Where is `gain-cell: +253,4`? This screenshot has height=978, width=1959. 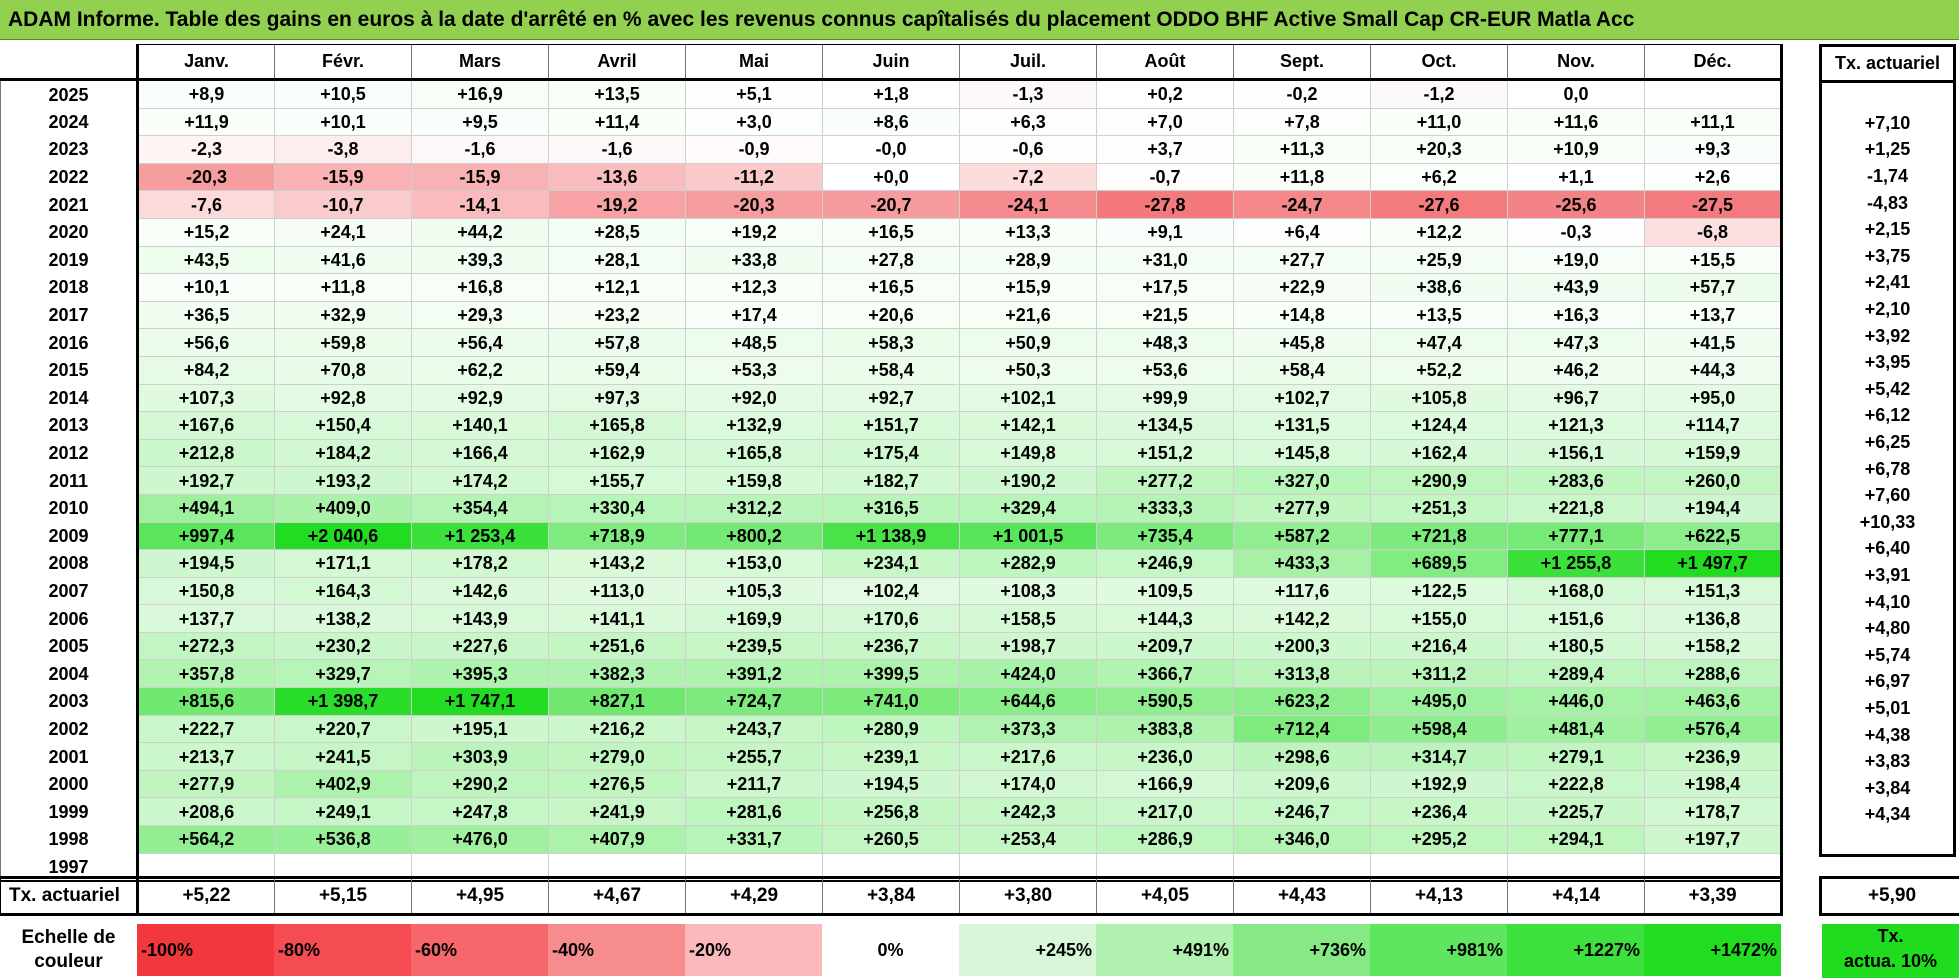
gain-cell: +253,4 is located at coordinates (1028, 839).